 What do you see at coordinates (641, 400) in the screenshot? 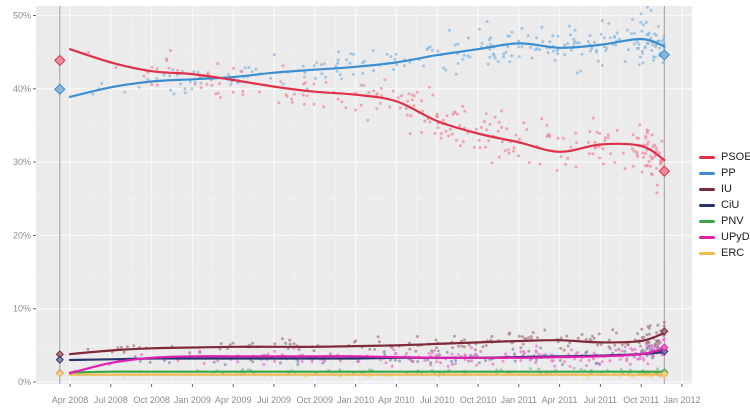
I see `x-axis-tick-label: Oct 2011` at bounding box center [641, 400].